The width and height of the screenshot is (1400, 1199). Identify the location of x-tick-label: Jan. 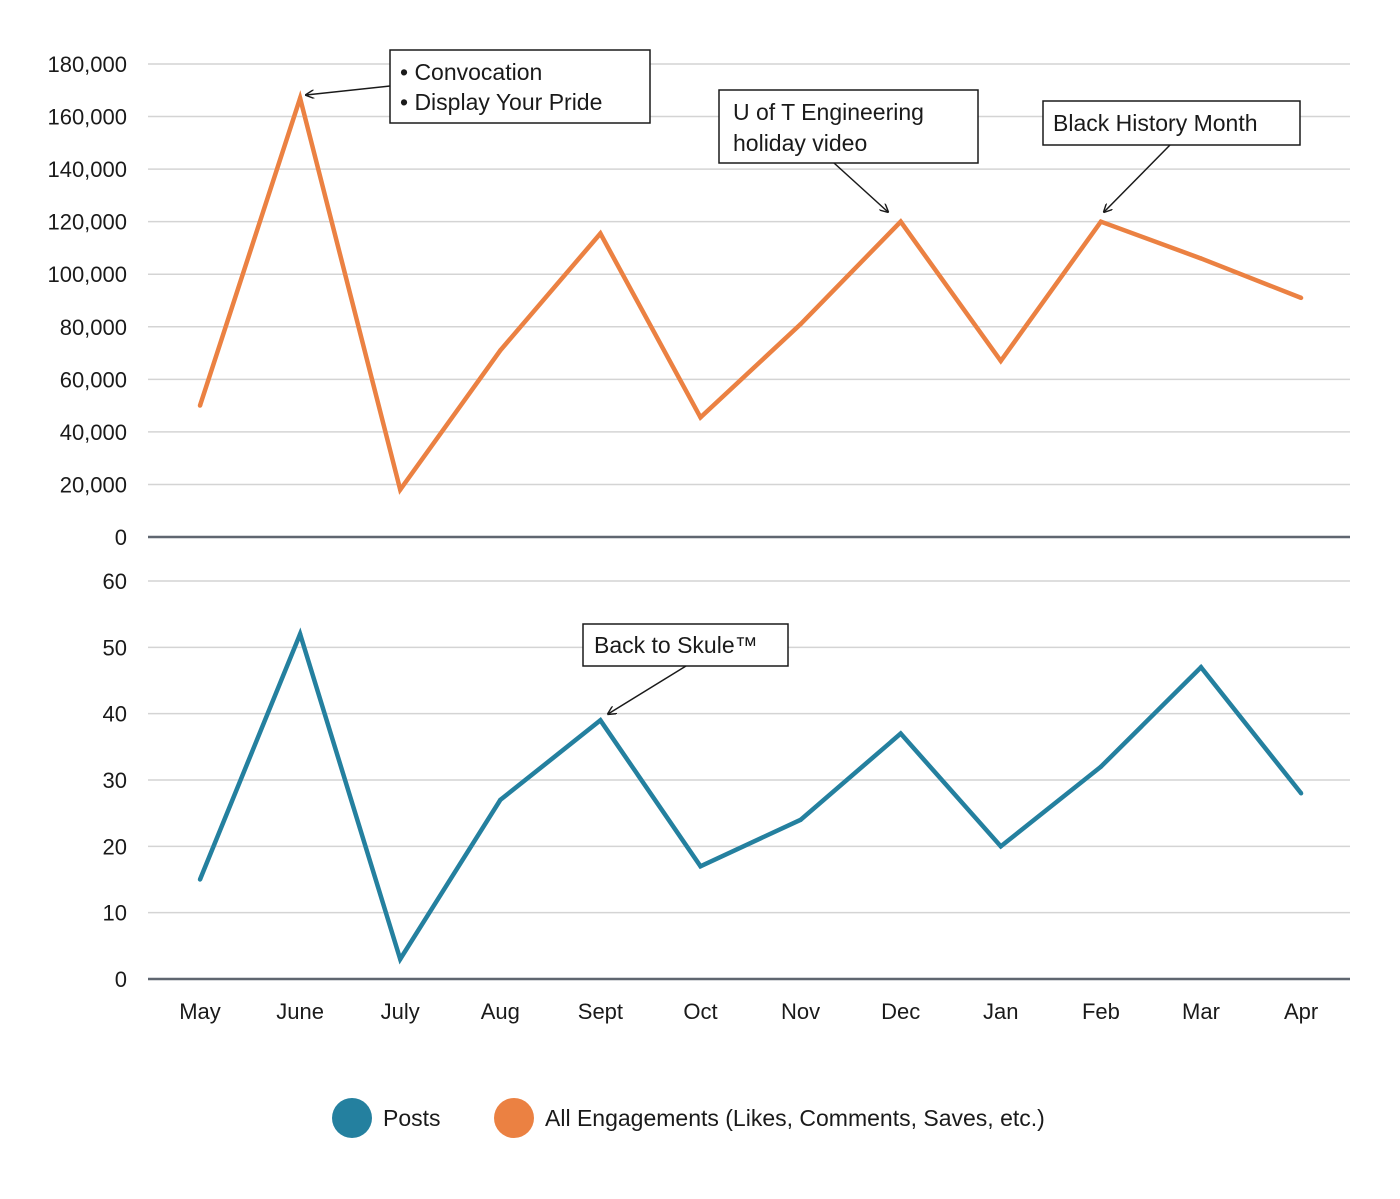
(1000, 1011).